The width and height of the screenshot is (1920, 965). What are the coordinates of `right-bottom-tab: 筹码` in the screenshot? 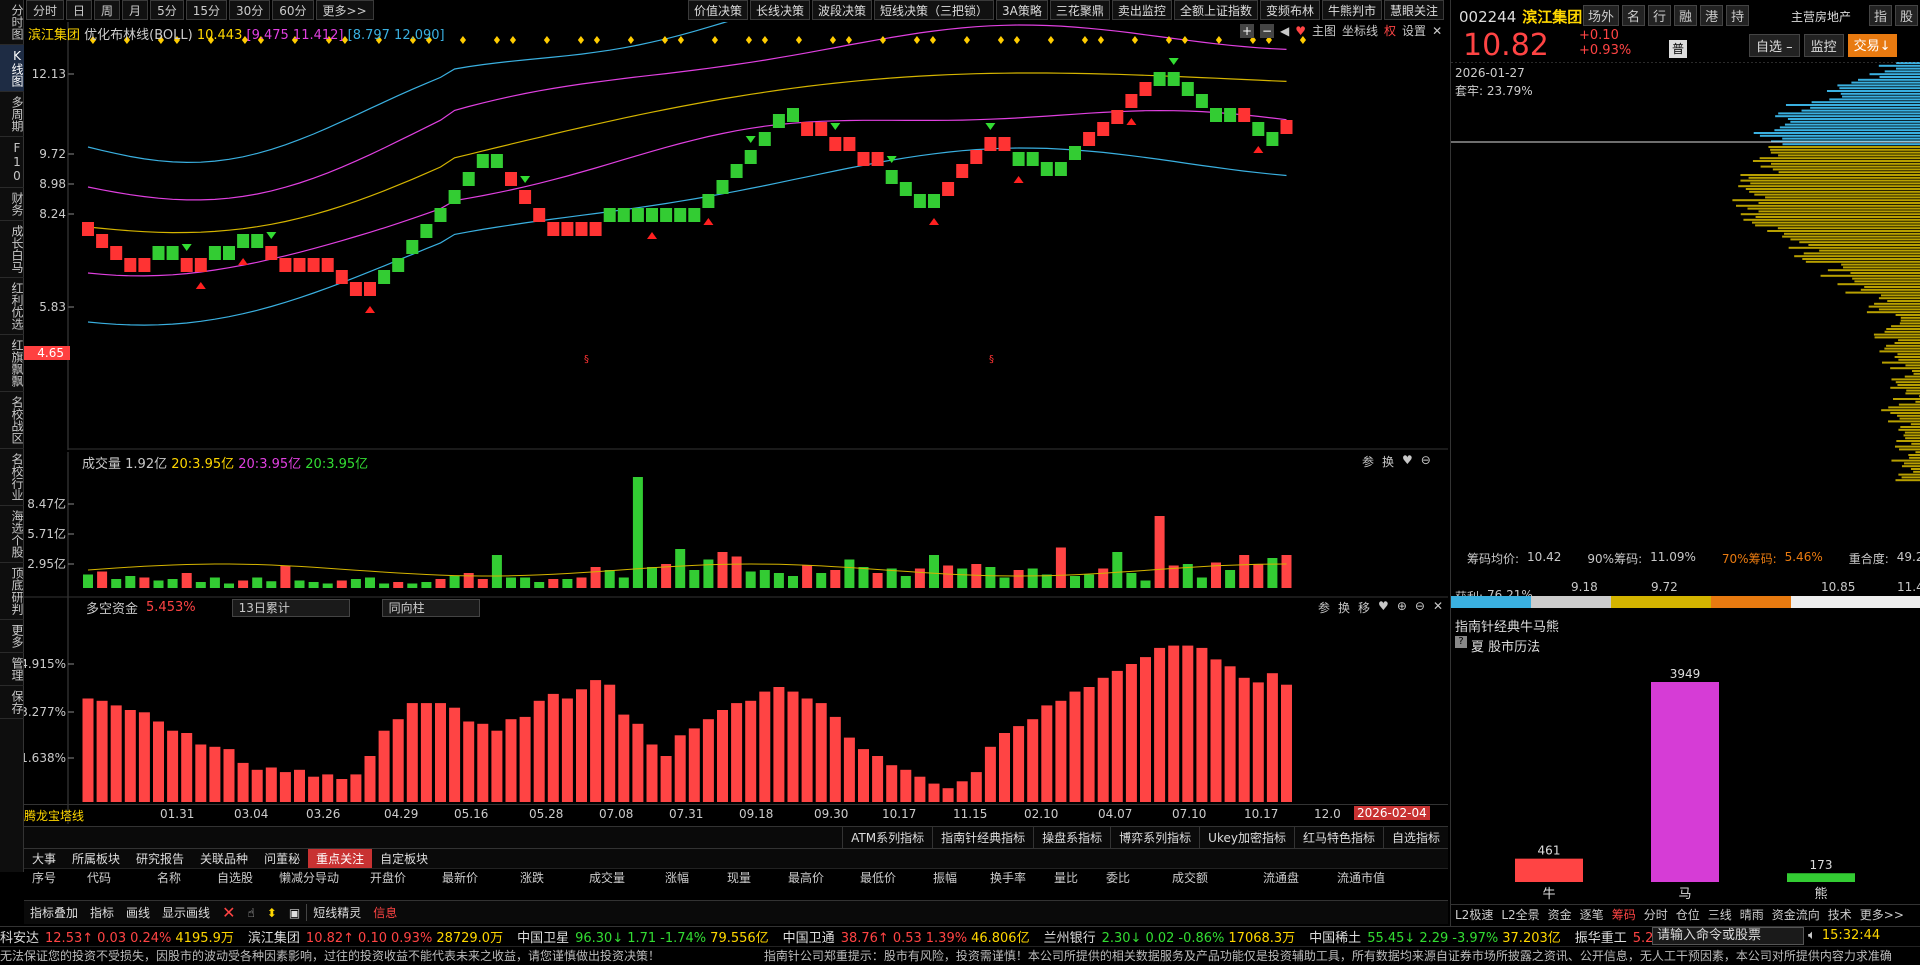 It's located at (1624, 914).